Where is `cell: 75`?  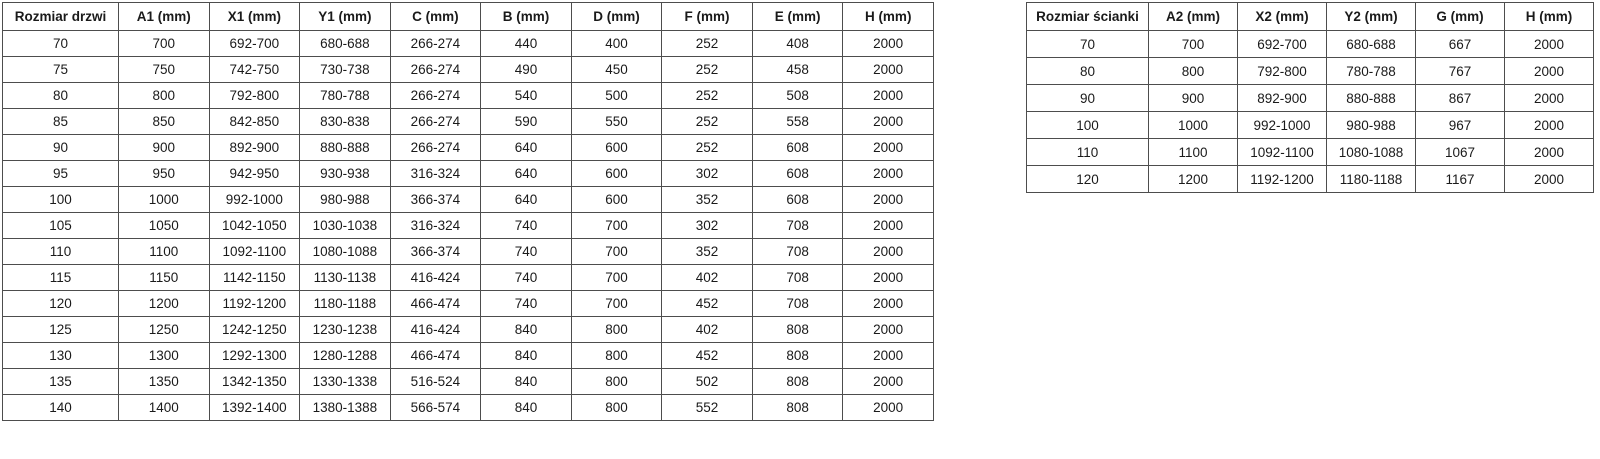
cell: 75 is located at coordinates (60, 69).